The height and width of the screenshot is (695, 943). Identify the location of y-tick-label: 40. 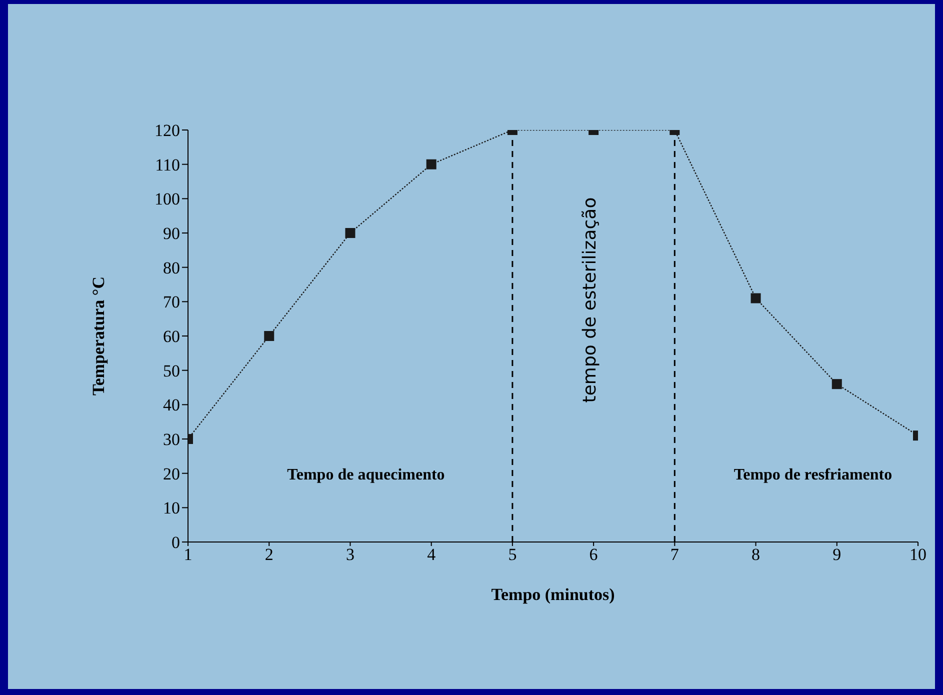
(171, 405).